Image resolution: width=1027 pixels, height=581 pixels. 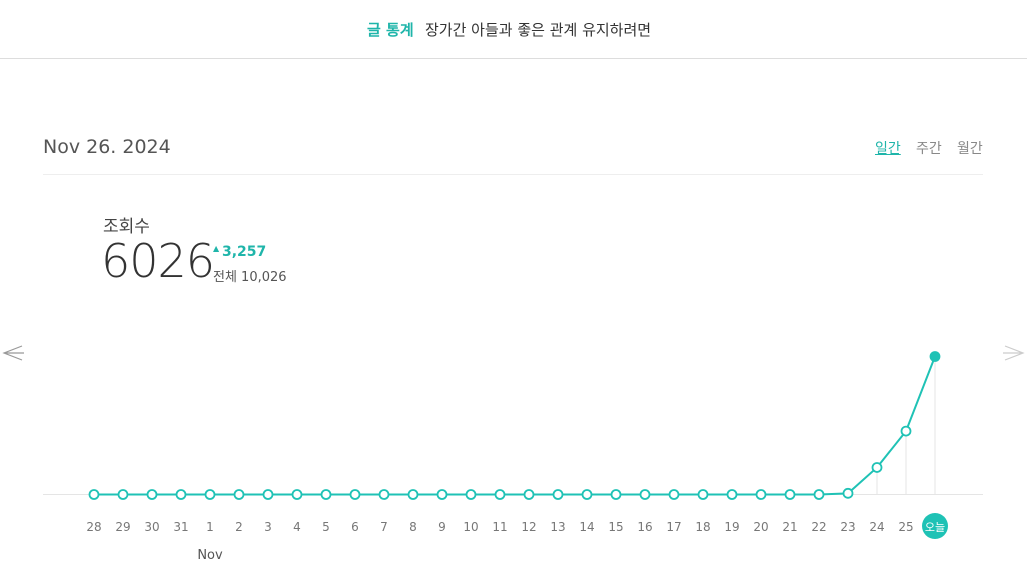 What do you see at coordinates (93, 527) in the screenshot?
I see `x-tick-label: 28` at bounding box center [93, 527].